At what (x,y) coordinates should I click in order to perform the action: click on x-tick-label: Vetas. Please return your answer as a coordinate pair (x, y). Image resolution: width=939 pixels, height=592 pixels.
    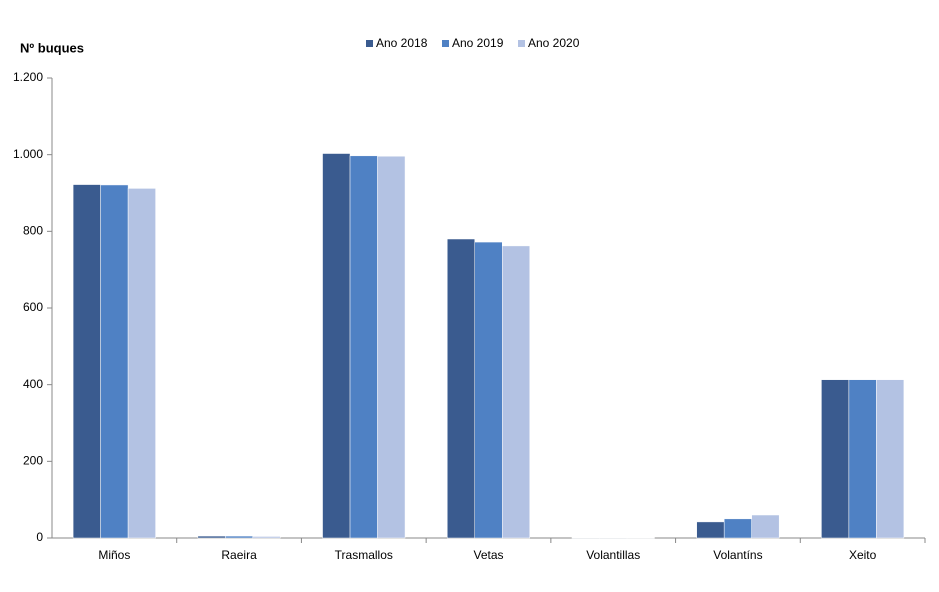
    Looking at the image, I should click on (488, 555).